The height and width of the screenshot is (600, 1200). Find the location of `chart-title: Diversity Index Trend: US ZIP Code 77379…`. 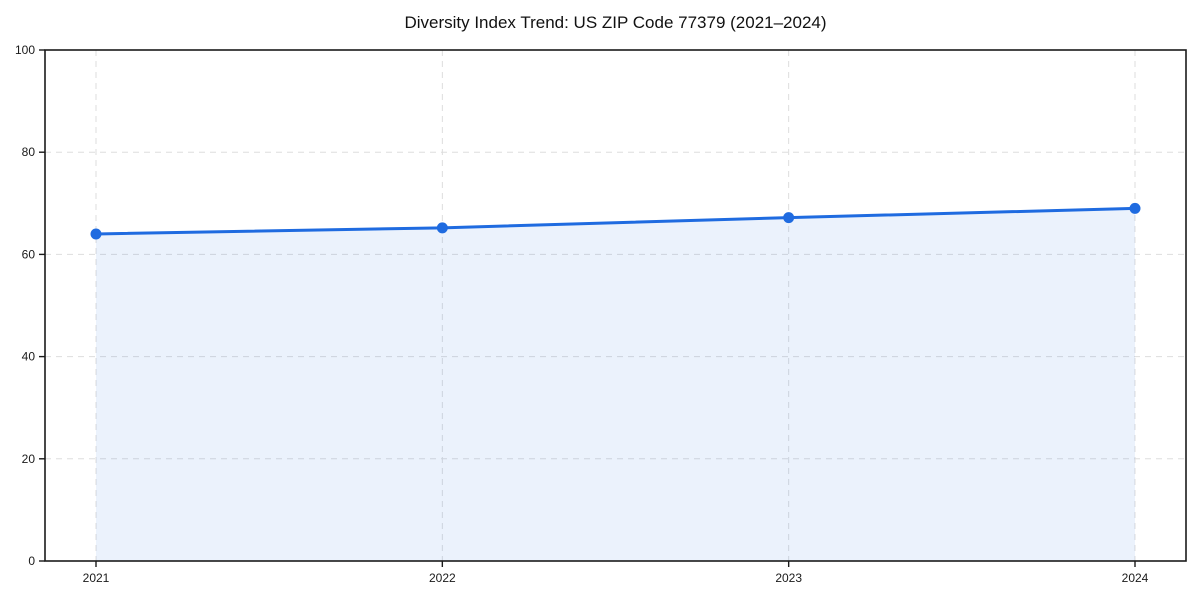

chart-title: Diversity Index Trend: US ZIP Code 77379… is located at coordinates (615, 22).